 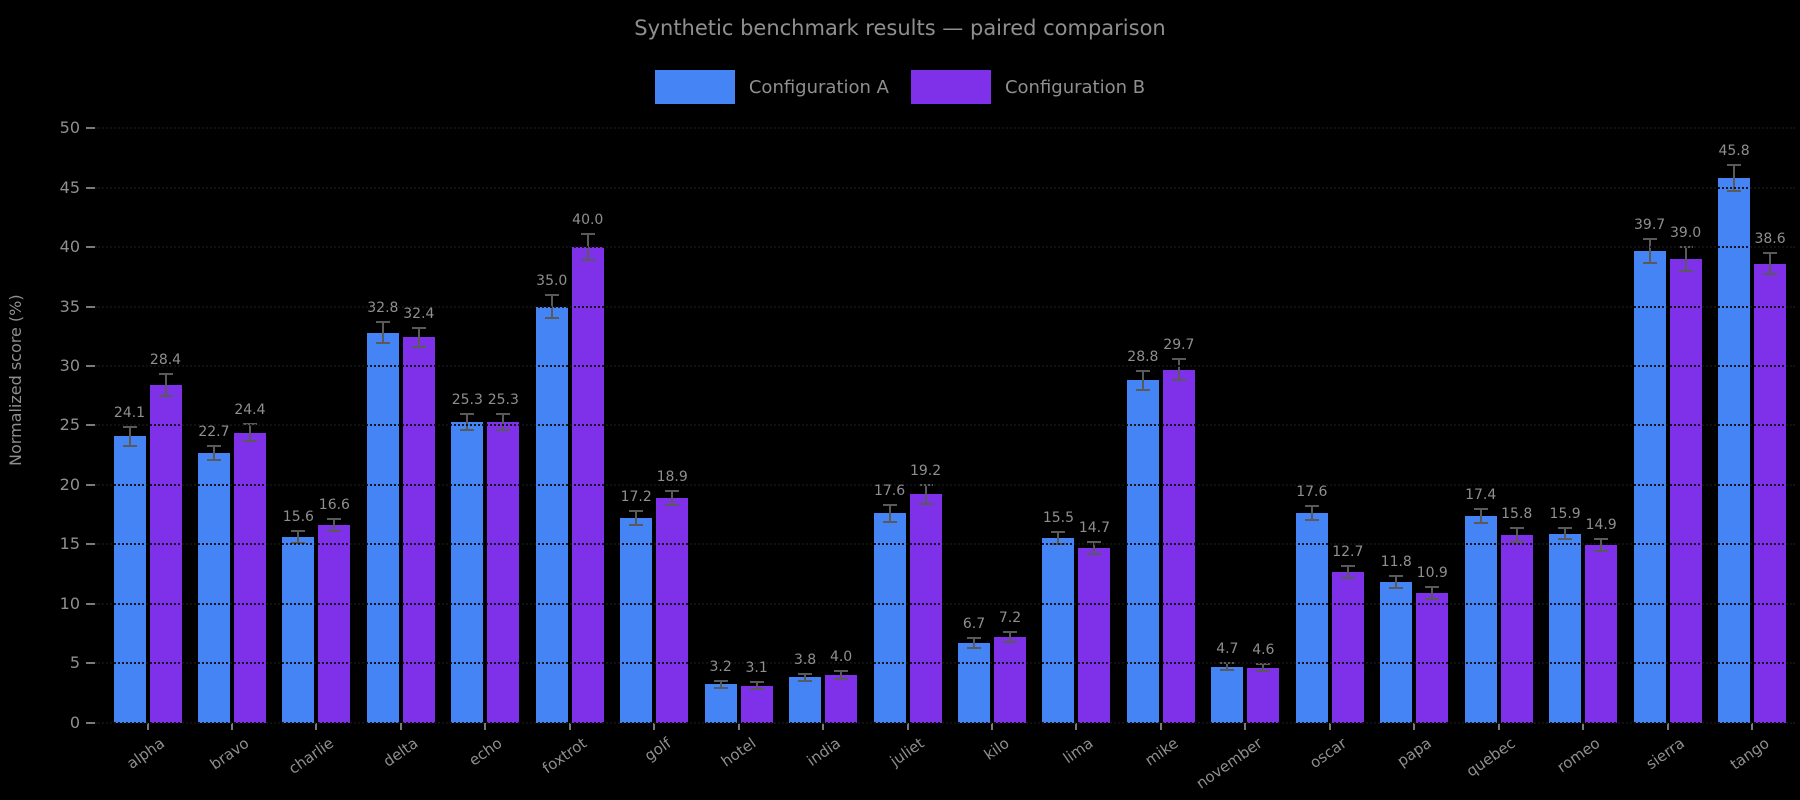 I want to click on y-tick-label: 20, so click(x=69, y=484).